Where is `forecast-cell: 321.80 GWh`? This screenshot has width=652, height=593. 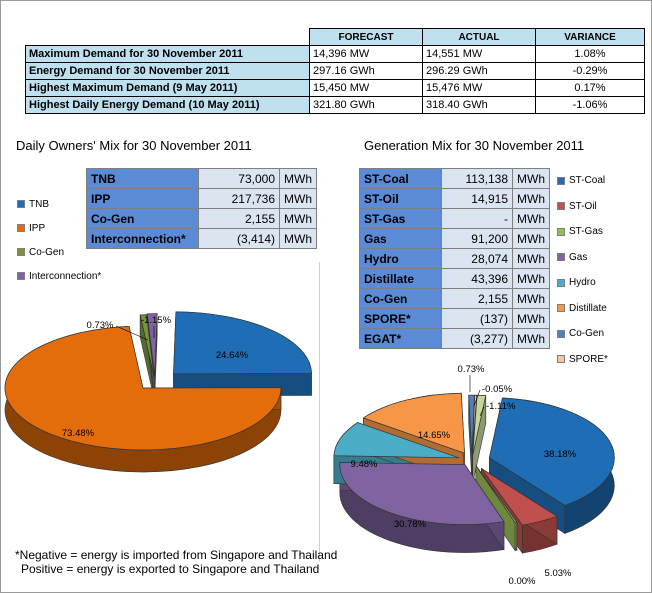
forecast-cell: 321.80 GWh is located at coordinates (366, 105).